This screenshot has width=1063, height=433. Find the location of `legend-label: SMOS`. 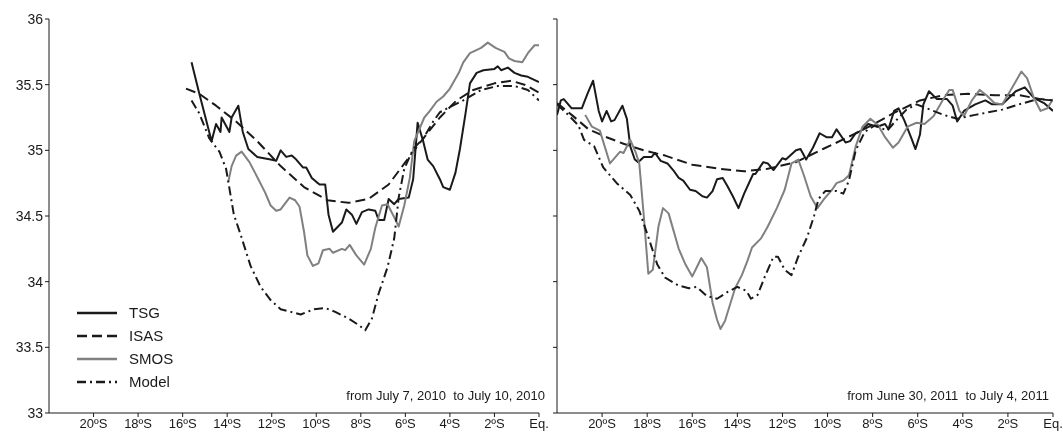

legend-label: SMOS is located at coordinates (151, 358).